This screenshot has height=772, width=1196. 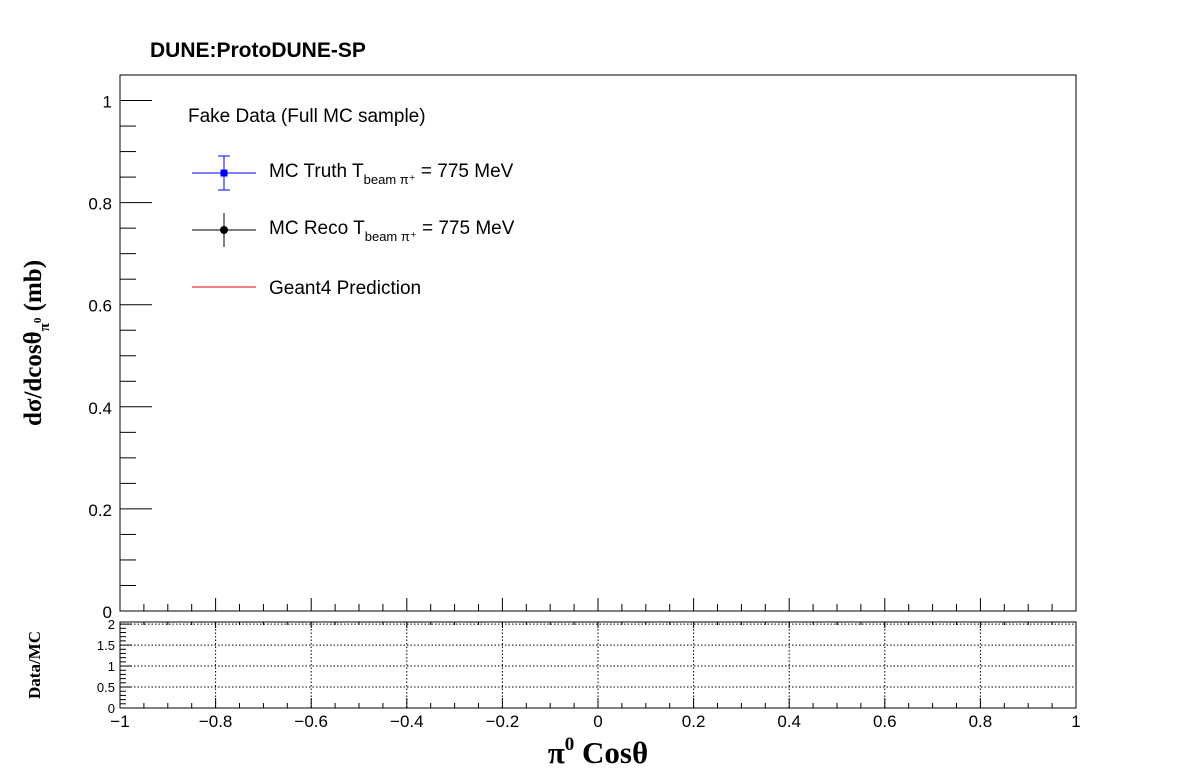 I want to click on ratio-y-label-text: Data/MC, so click(x=34, y=665).